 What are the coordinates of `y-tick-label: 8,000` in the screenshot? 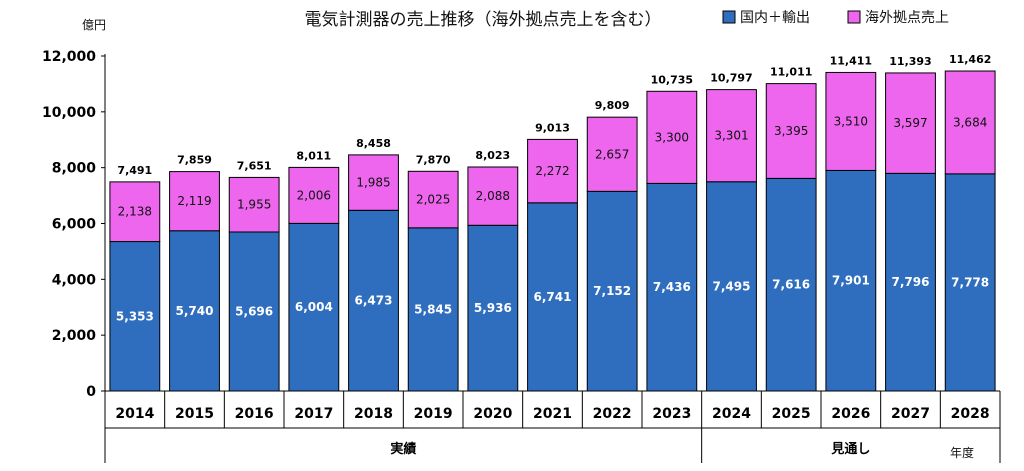 It's located at (74, 169).